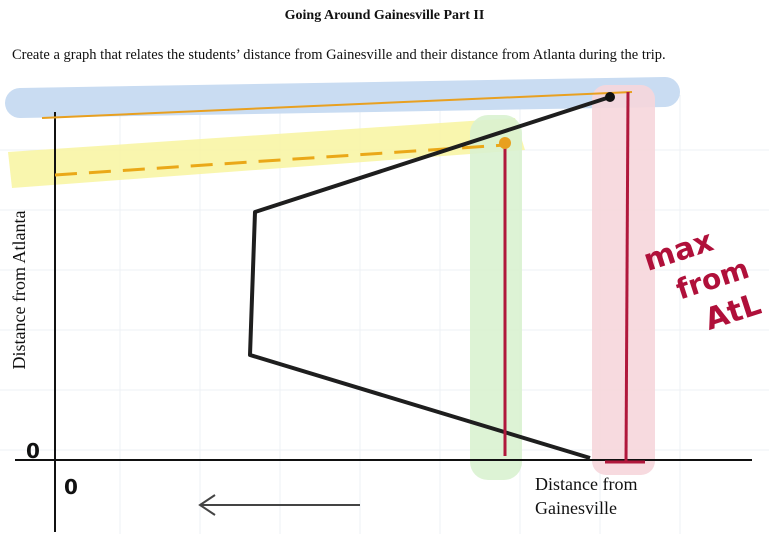  What do you see at coordinates (576, 508) in the screenshot?
I see `x-axis-label: Gainesville` at bounding box center [576, 508].